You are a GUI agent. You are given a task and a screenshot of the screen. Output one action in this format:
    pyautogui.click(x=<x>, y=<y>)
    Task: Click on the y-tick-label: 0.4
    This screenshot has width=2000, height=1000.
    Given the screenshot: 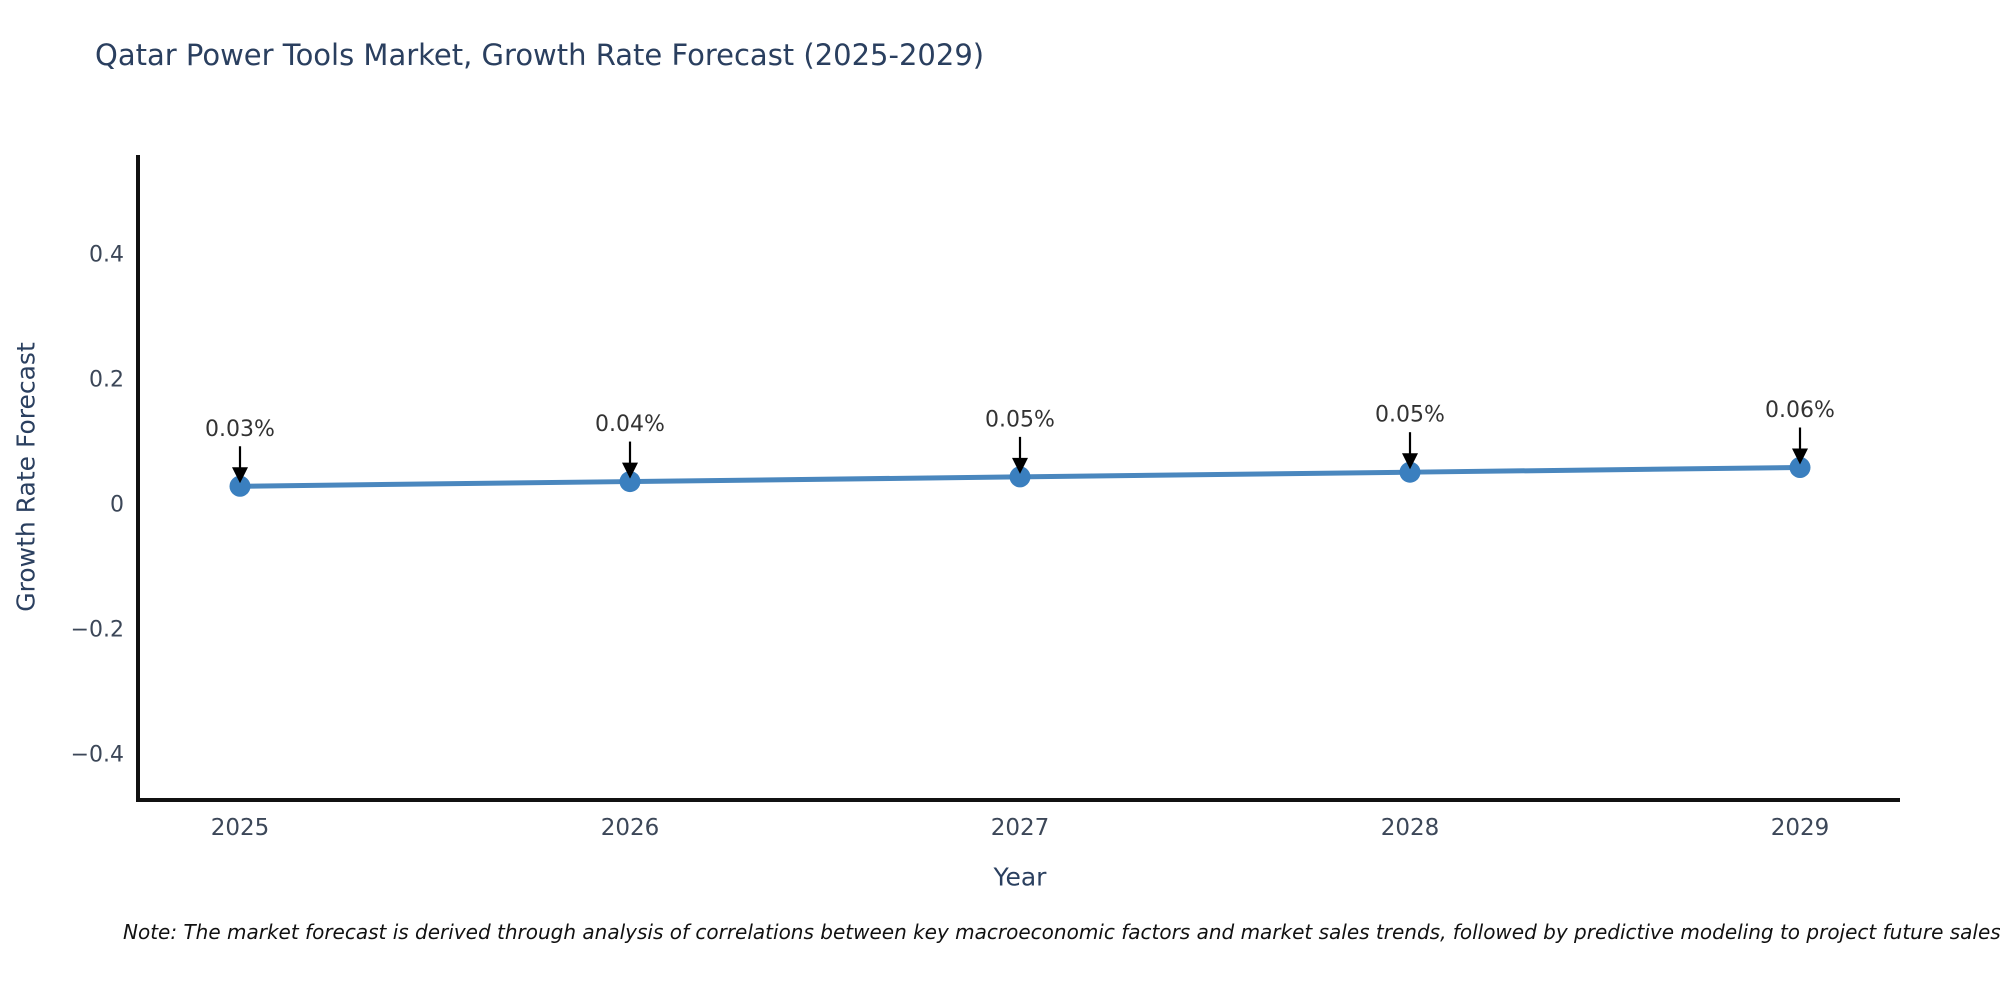 What is the action you would take?
    pyautogui.click(x=106, y=255)
    